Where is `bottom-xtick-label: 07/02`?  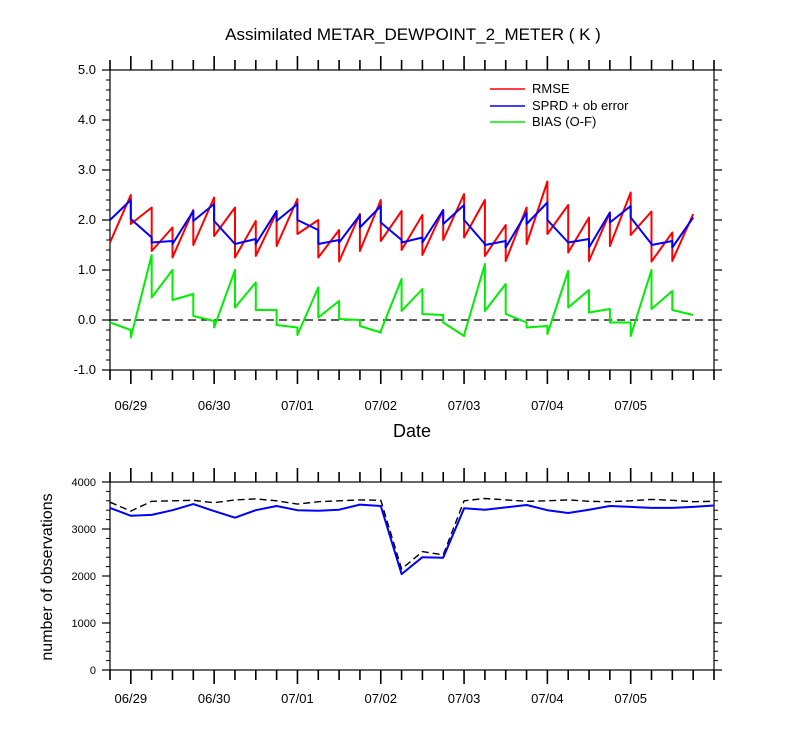 bottom-xtick-label: 07/02 is located at coordinates (380, 698).